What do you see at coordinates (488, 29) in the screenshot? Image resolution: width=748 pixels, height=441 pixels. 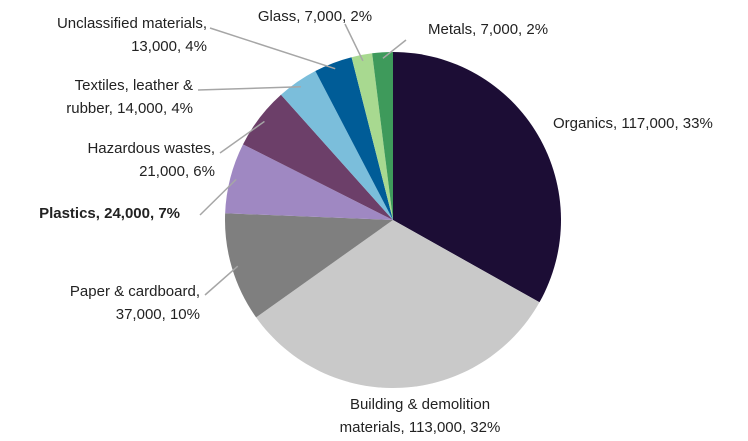 I see `slice-label: Metals, 7,000, 2%` at bounding box center [488, 29].